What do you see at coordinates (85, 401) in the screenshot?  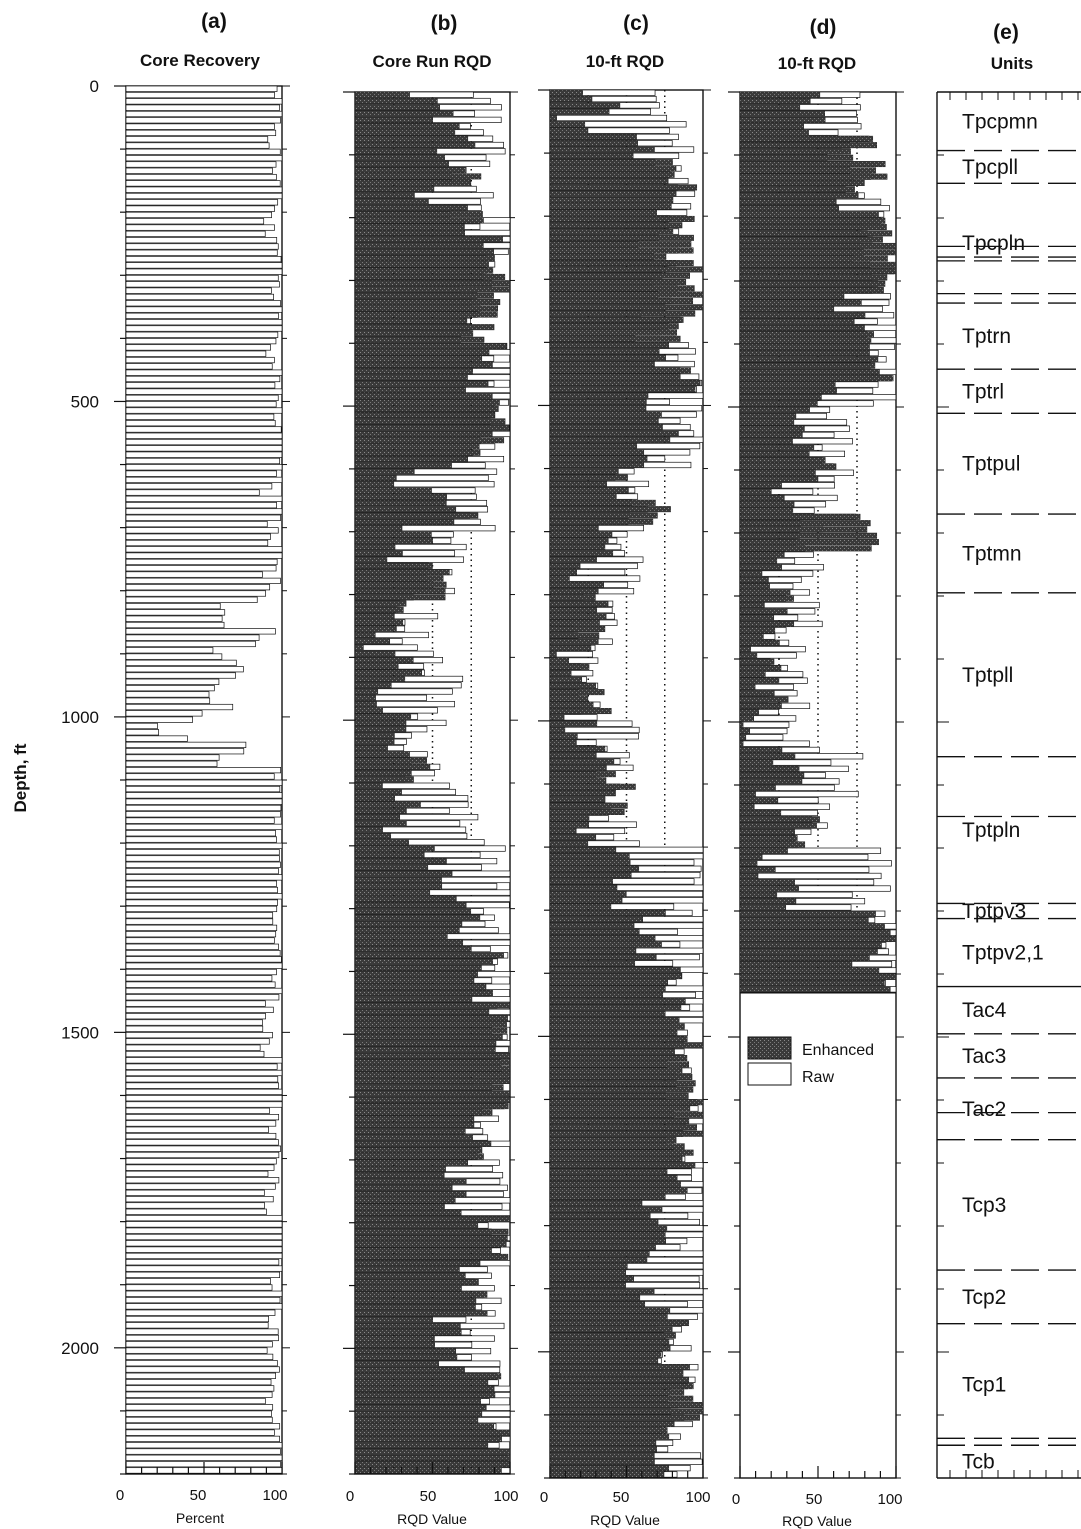 I see `depth-tick-label: 500` at bounding box center [85, 401].